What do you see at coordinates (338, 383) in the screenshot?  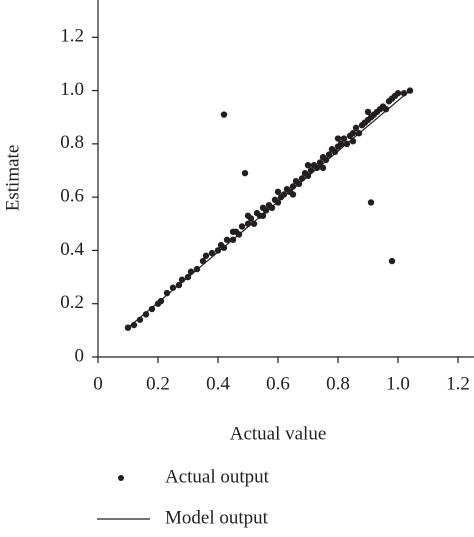 I see `x-tick-label: 0.8` at bounding box center [338, 383].